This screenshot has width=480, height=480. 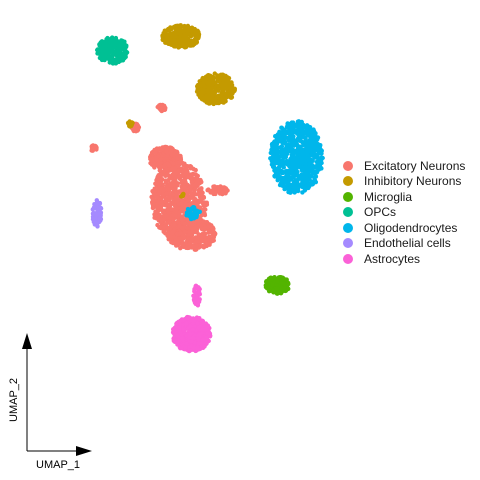 What do you see at coordinates (392, 258) in the screenshot?
I see `legend-label: Astrocytes` at bounding box center [392, 258].